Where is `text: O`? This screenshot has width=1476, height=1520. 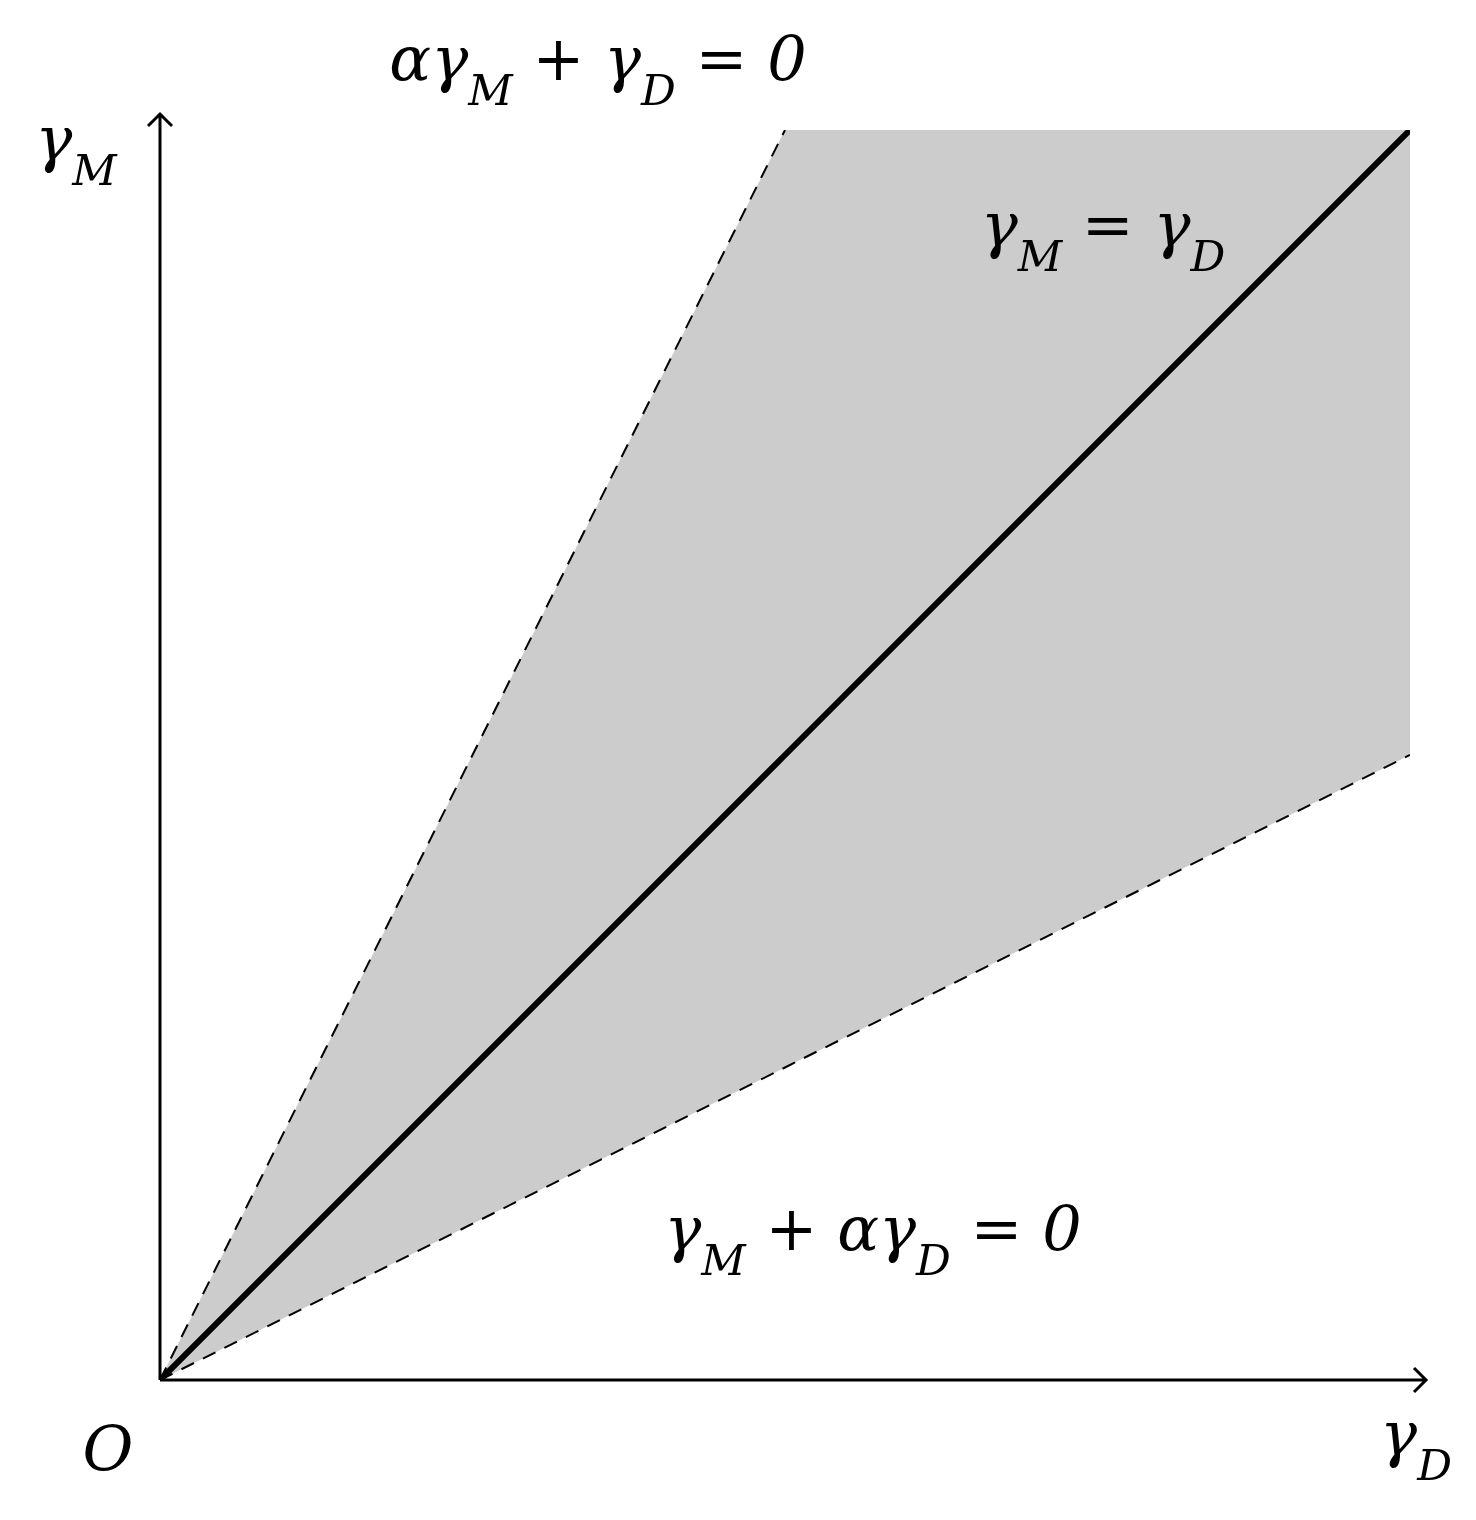 text: O is located at coordinates (108, 1448).